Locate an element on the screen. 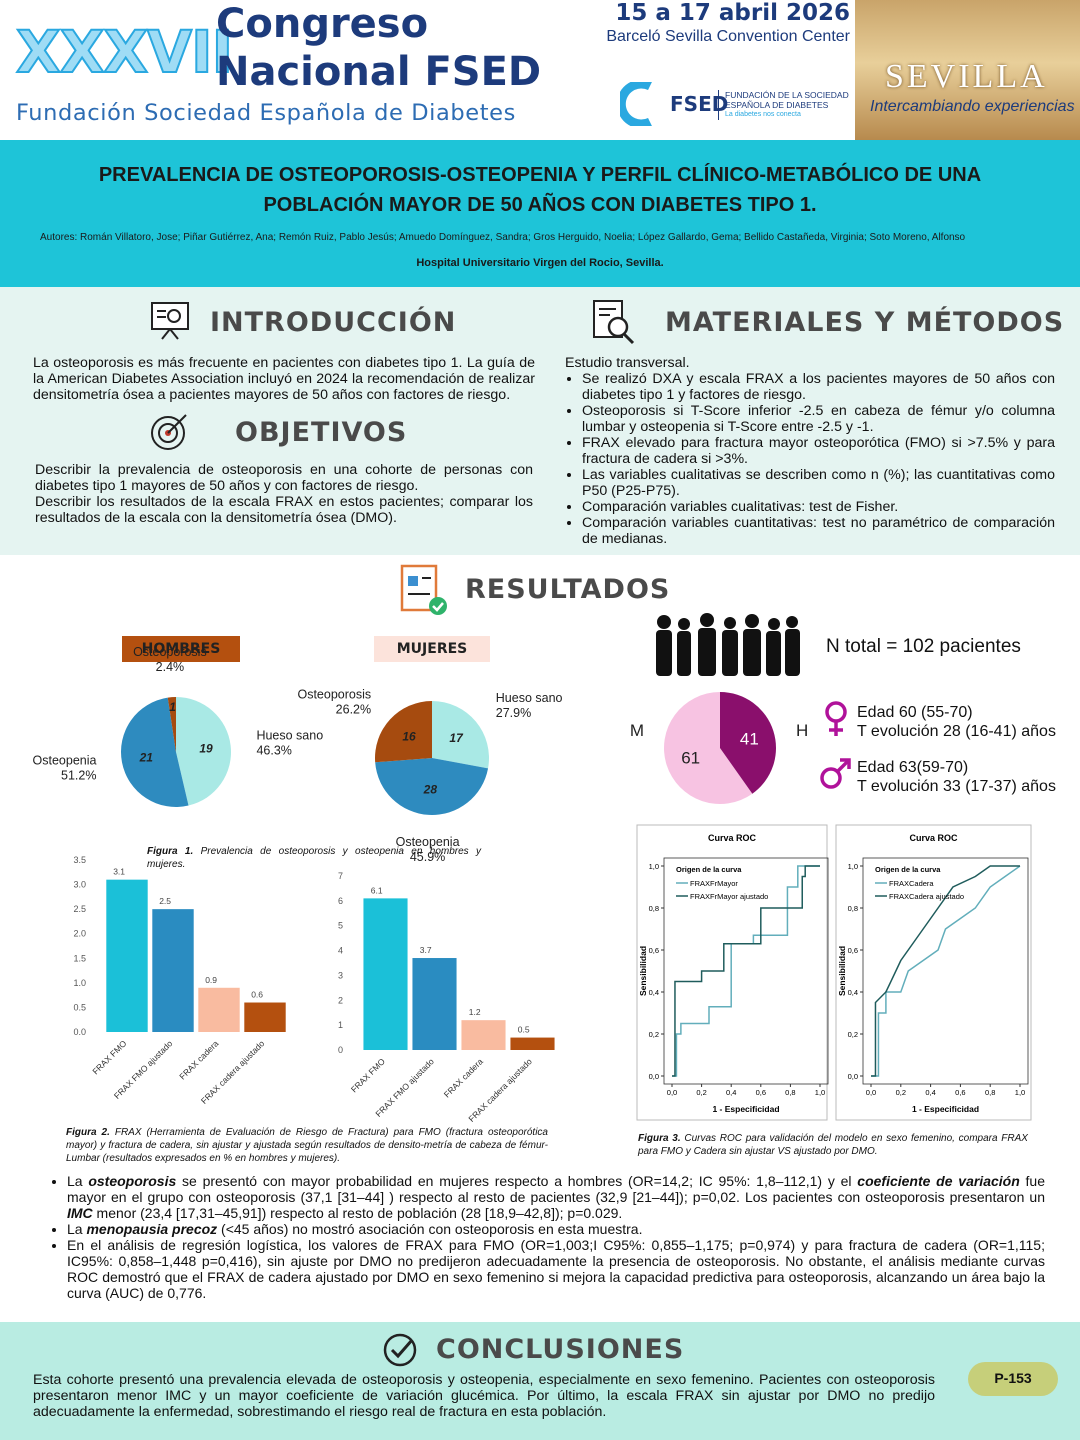 The width and height of the screenshot is (1080, 1440). slice-value-label: 51.2% is located at coordinates (78, 775).